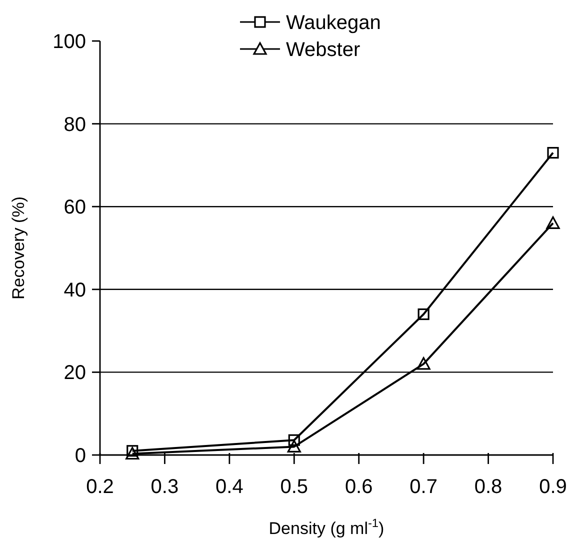 Image resolution: width=571 pixels, height=542 pixels. I want to click on x-axis-title: Density (g ml$^{-1}$), so click(326, 527).